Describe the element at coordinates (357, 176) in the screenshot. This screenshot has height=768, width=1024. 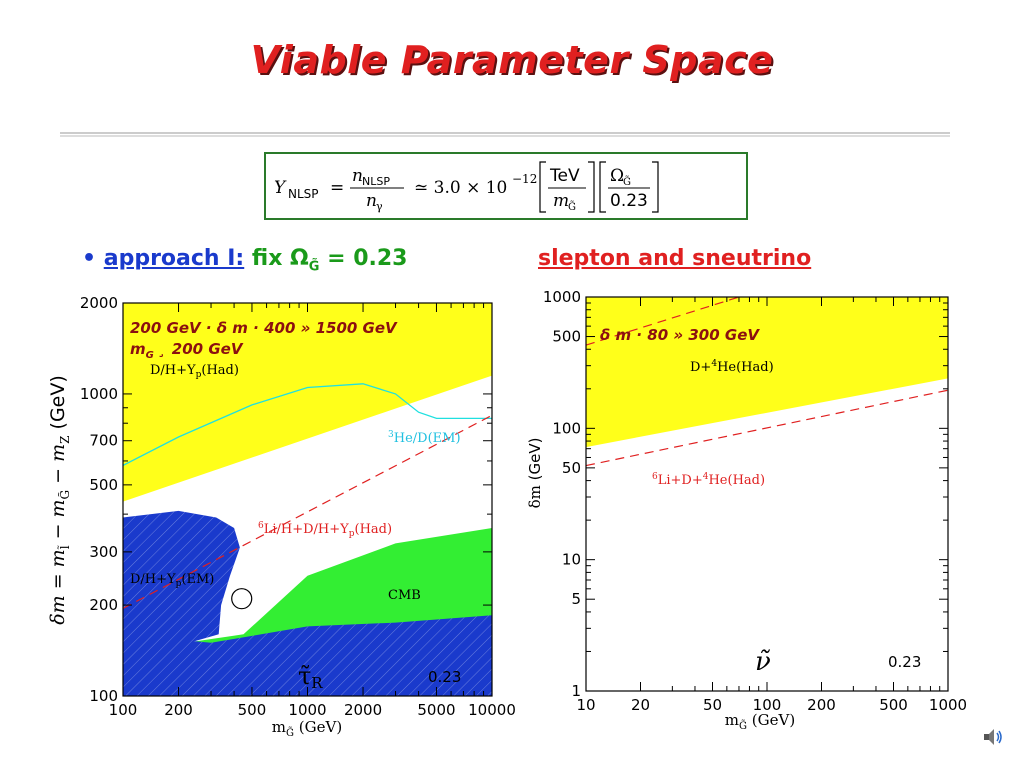
I see `formula-num: n` at that location.